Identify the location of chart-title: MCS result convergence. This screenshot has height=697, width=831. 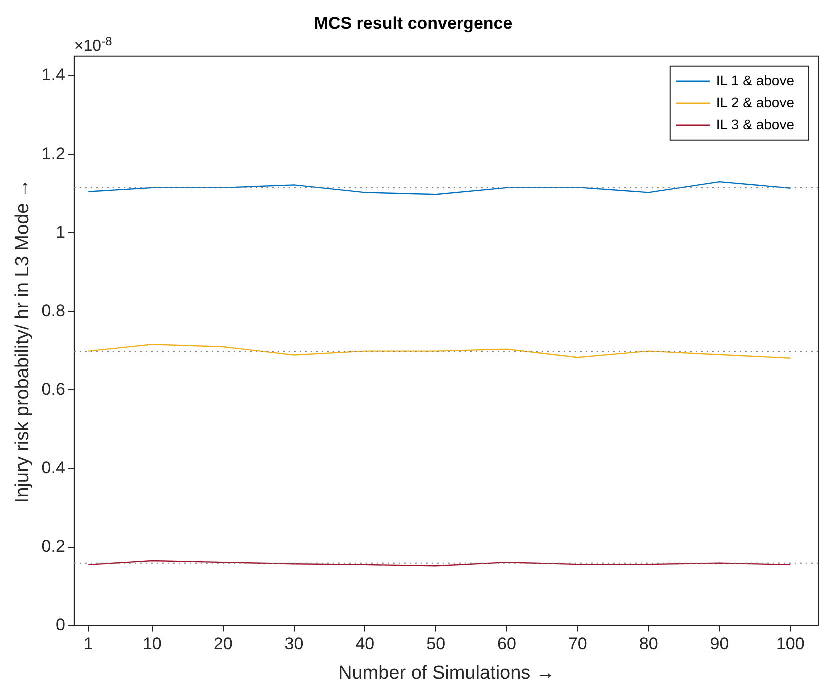
(413, 23).